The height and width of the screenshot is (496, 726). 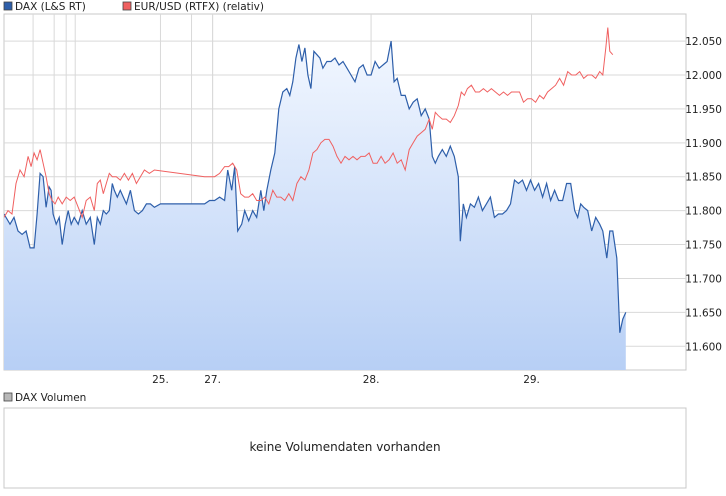 What do you see at coordinates (127, 6) in the screenshot?
I see `legend-swatch-eurusd` at bounding box center [127, 6].